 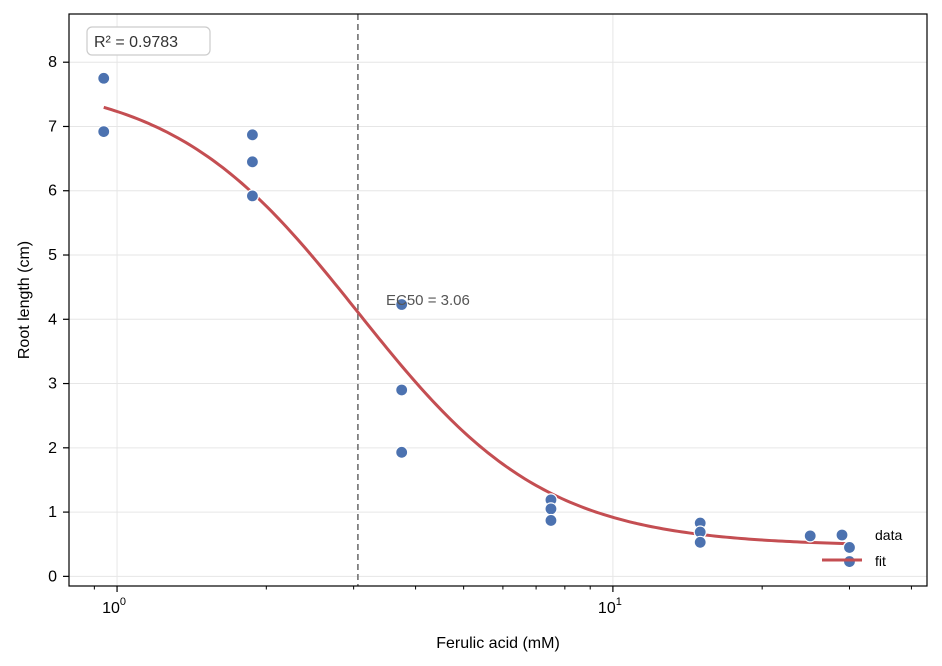 I want to click on y-tick-label: 1, so click(x=52, y=512).